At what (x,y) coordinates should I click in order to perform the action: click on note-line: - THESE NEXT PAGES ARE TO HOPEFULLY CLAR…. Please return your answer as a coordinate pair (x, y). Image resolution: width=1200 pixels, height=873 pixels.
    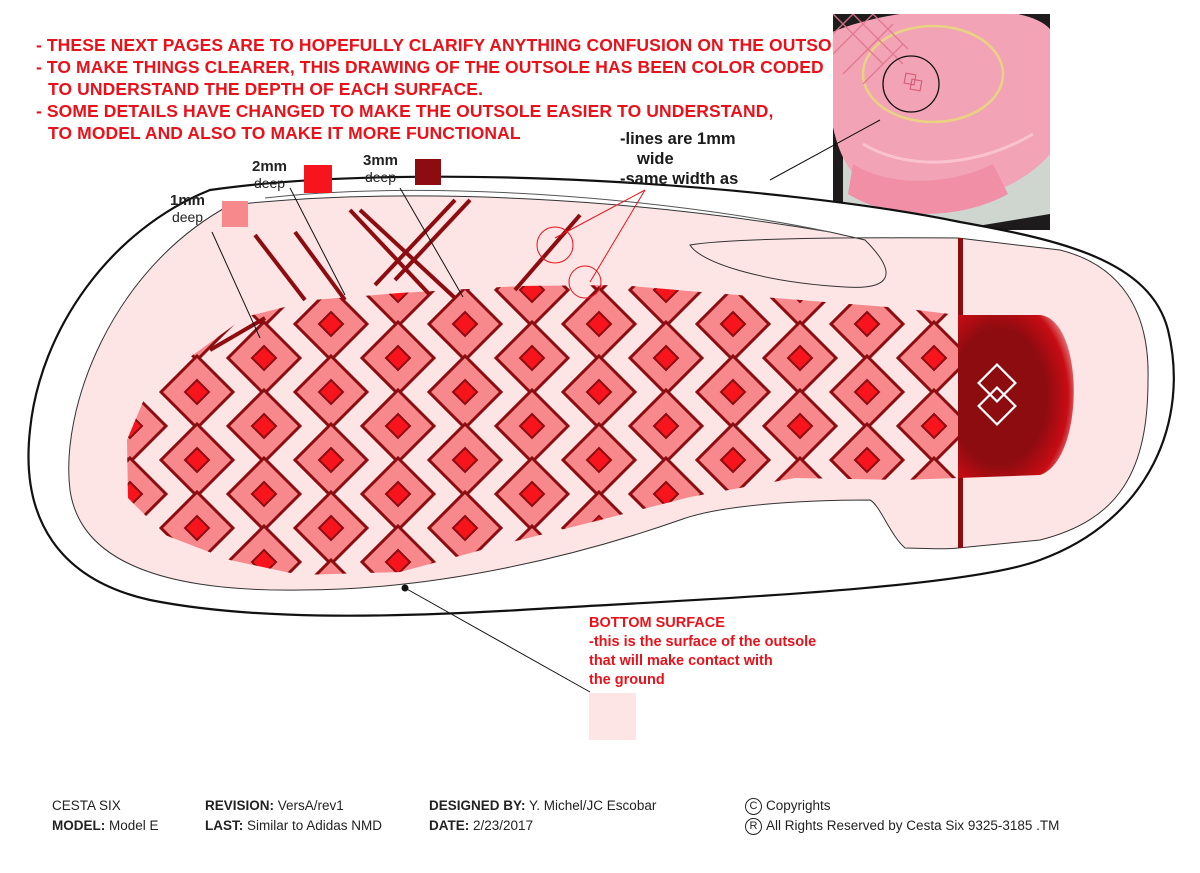
    Looking at the image, I should click on (448, 45).